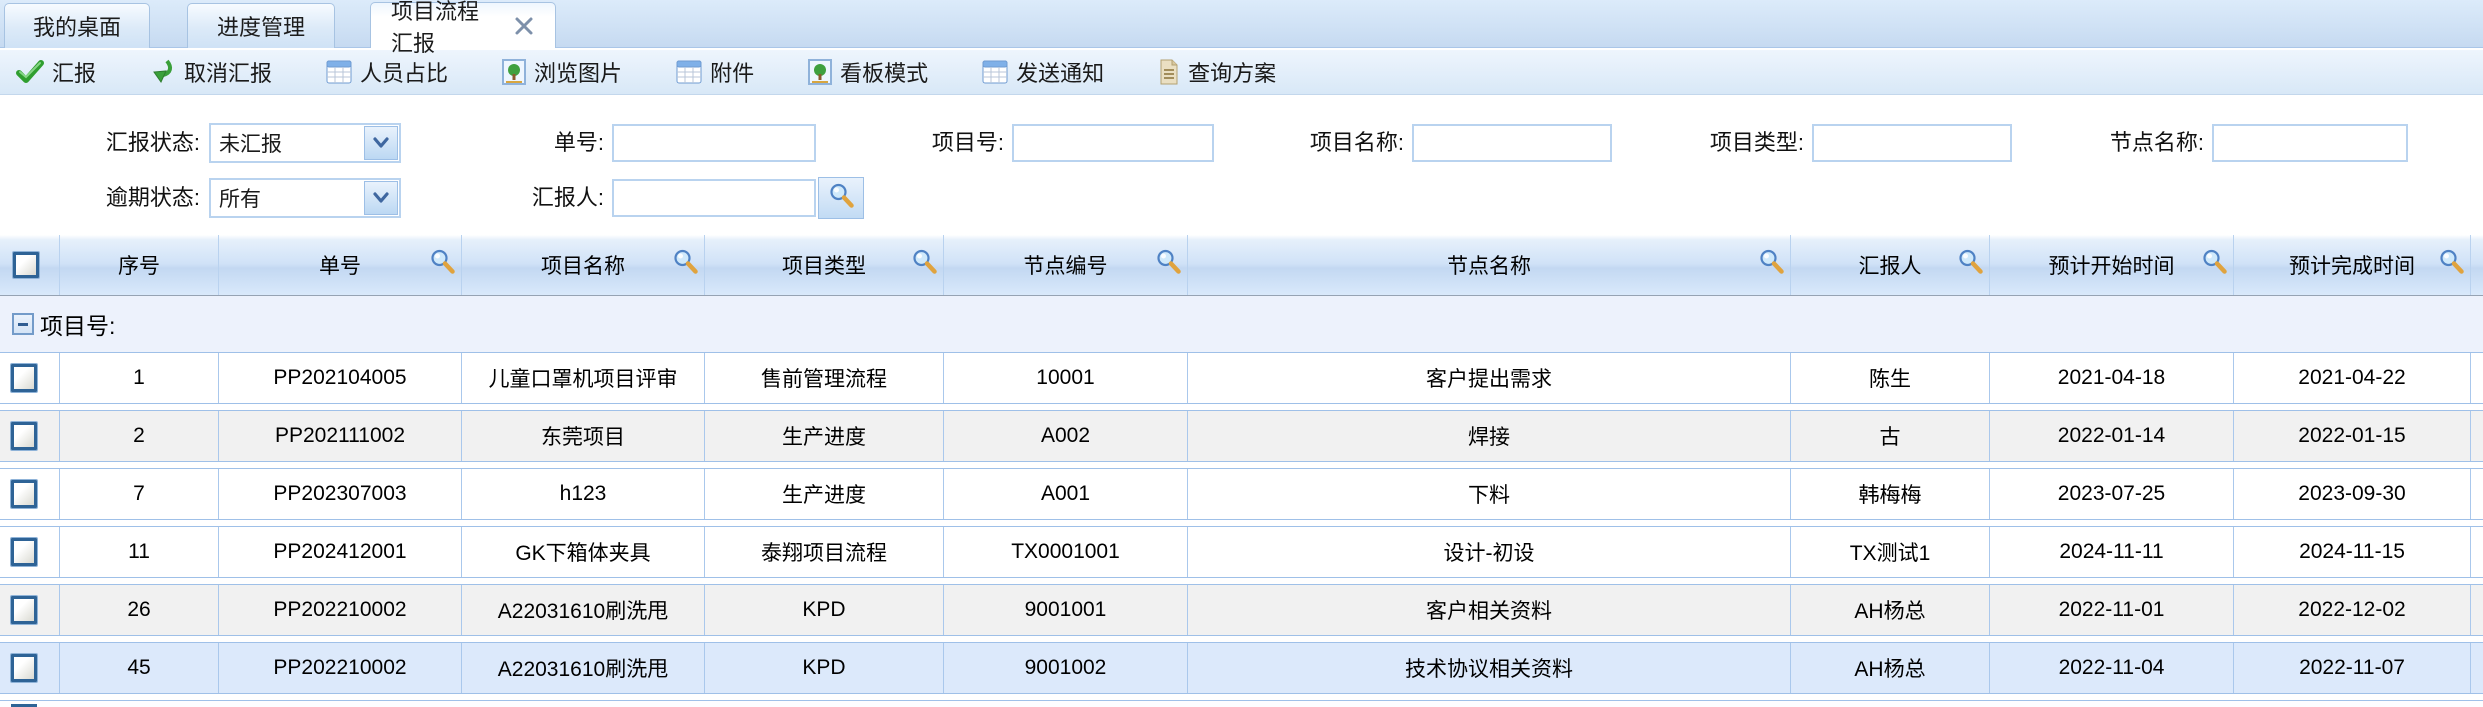  I want to click on toolbar-label: 发送通知, so click(1060, 73).